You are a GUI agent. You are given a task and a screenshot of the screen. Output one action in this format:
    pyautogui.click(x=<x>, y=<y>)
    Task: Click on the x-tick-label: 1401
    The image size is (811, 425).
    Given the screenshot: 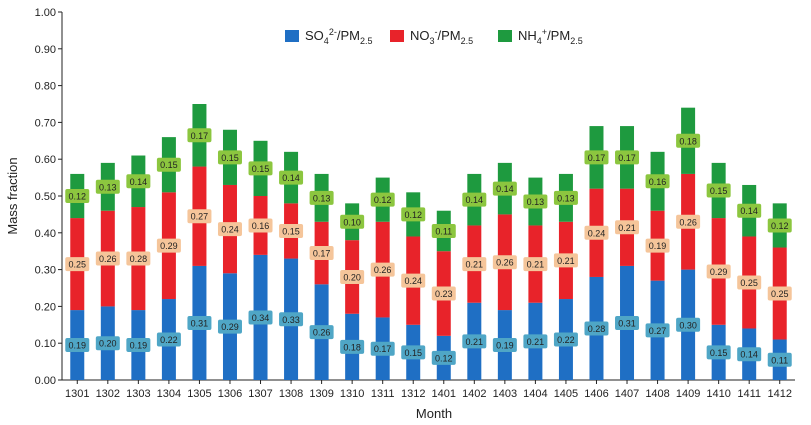 What is the action you would take?
    pyautogui.click(x=444, y=394)
    